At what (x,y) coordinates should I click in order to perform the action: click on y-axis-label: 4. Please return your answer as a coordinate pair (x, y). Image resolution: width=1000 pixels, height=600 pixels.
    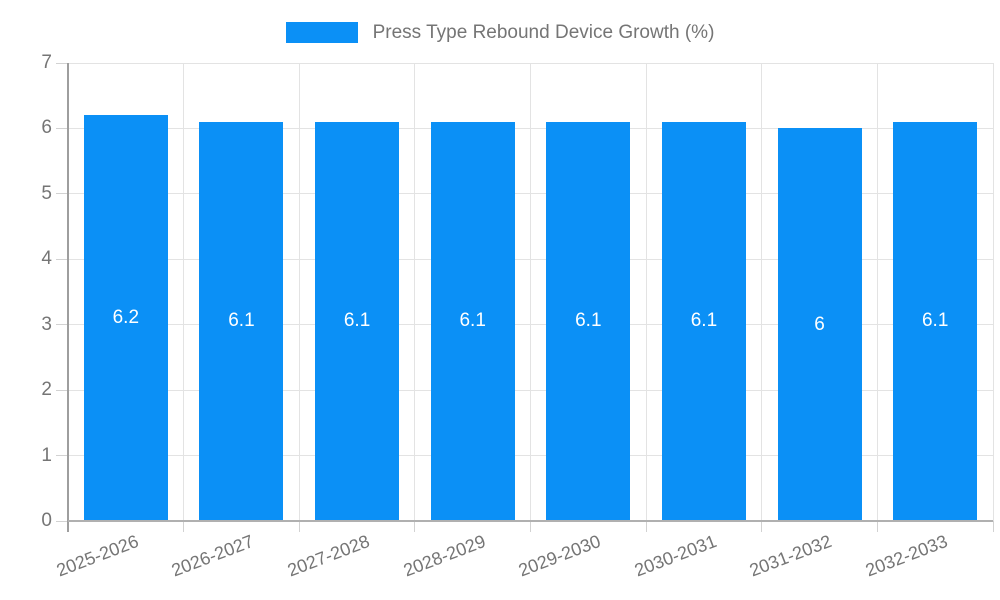
    Looking at the image, I should click on (46, 259).